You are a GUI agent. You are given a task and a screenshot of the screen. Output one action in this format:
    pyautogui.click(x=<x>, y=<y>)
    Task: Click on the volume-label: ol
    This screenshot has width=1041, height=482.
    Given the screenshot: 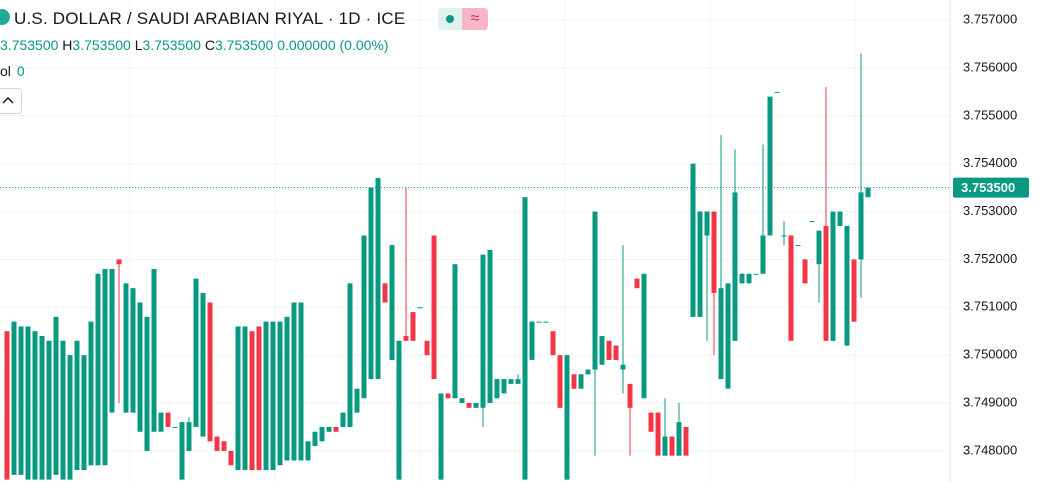 What is the action you would take?
    pyautogui.click(x=5, y=71)
    